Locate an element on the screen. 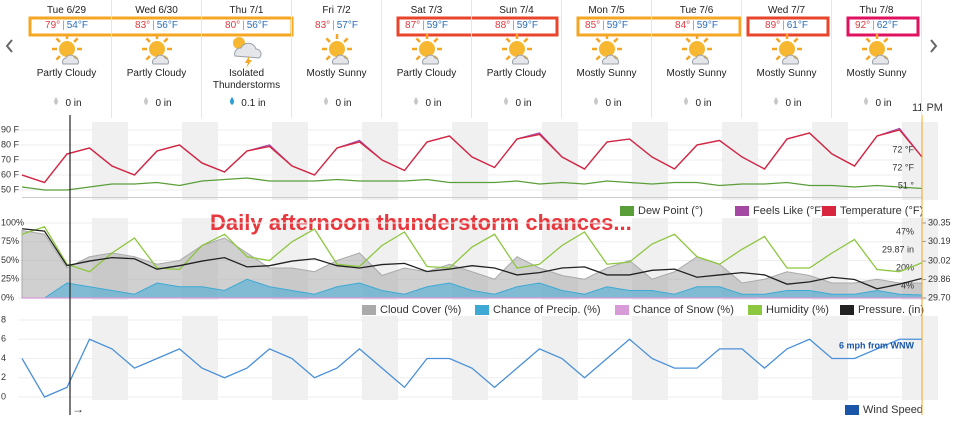 The width and height of the screenshot is (960, 424). day-label: Thu 7/8 is located at coordinates (876, 10).